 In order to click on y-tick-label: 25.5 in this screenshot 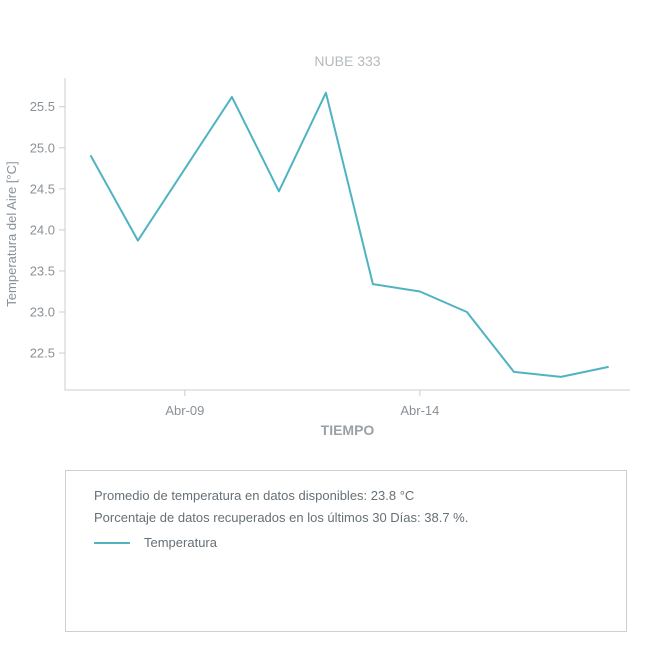, I will do `click(42, 106)`.